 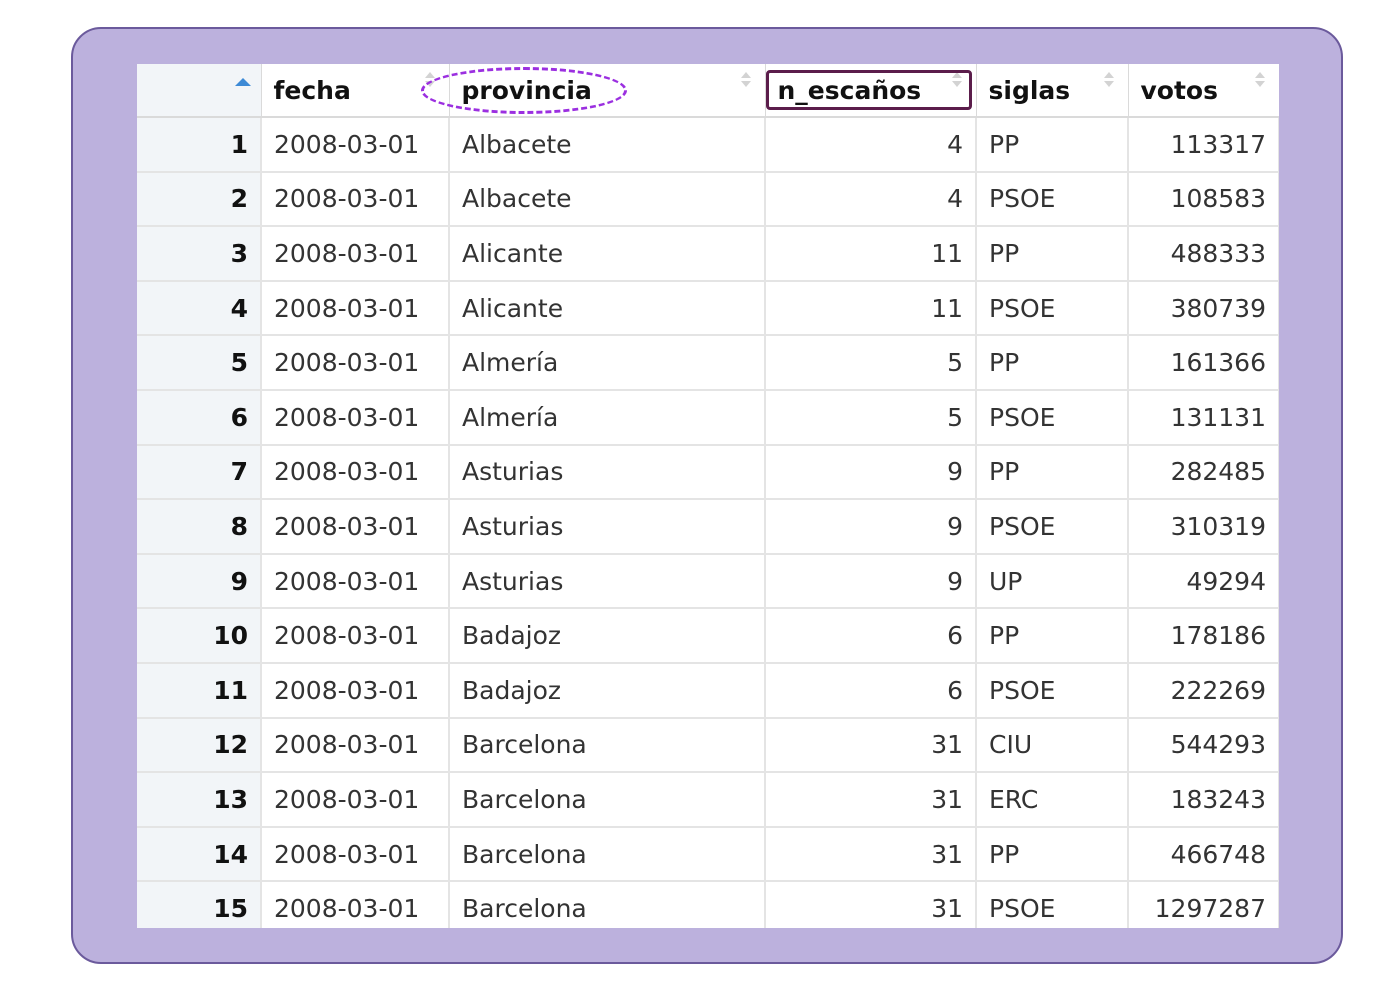 I want to click on cell-n-escanos: 11, so click(x=871, y=308).